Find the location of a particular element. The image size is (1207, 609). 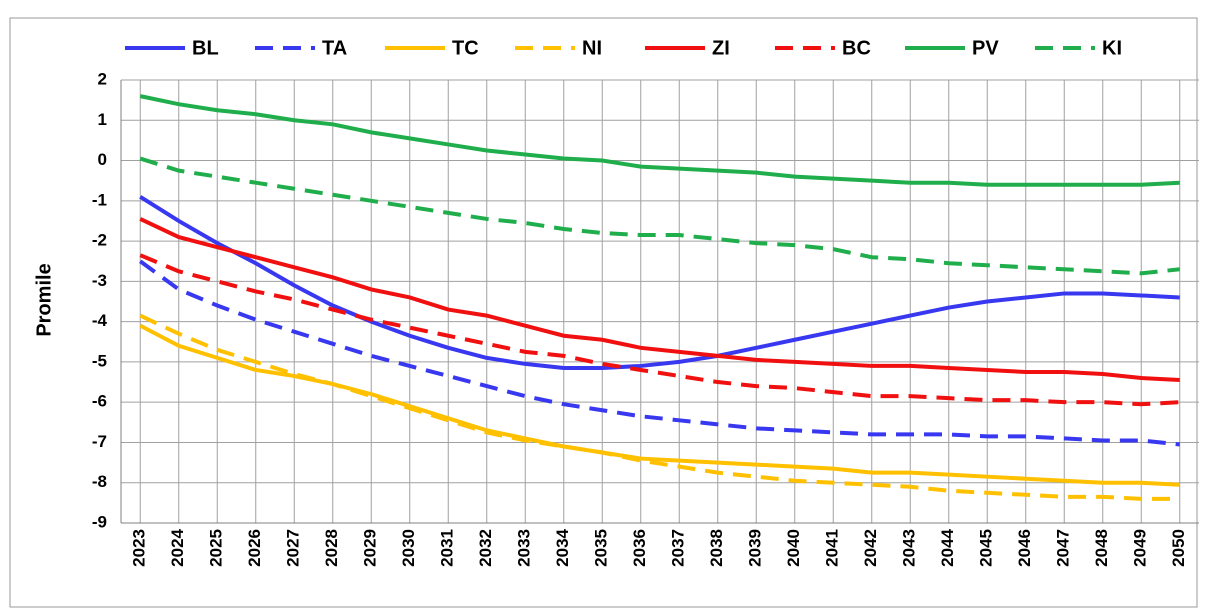

legend-label: ZI is located at coordinates (721, 48).